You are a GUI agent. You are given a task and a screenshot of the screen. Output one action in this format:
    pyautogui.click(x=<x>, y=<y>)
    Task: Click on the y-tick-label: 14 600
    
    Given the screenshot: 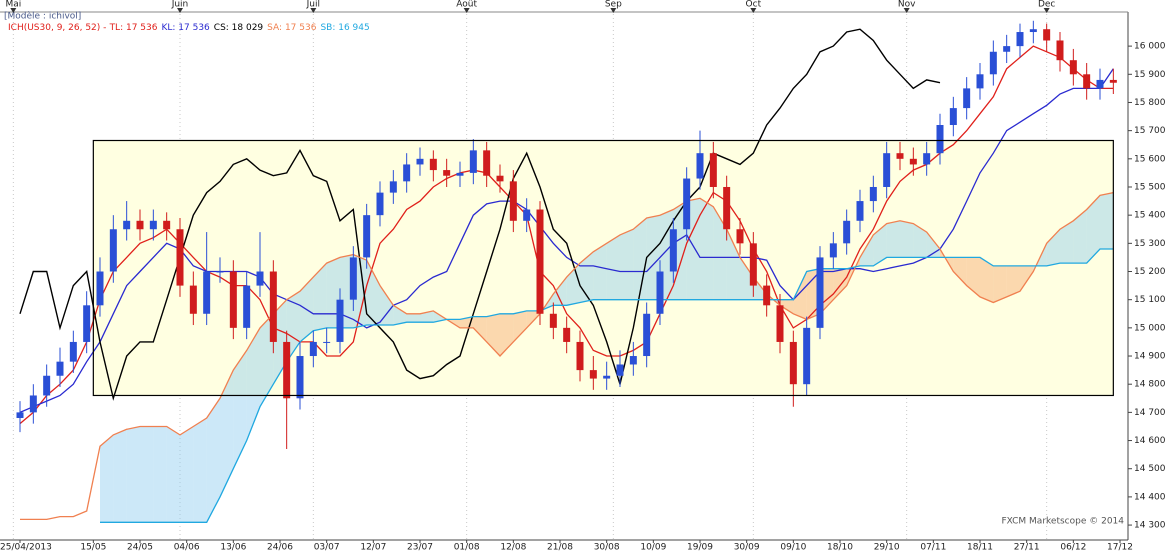 What is the action you would take?
    pyautogui.click(x=1150, y=441)
    